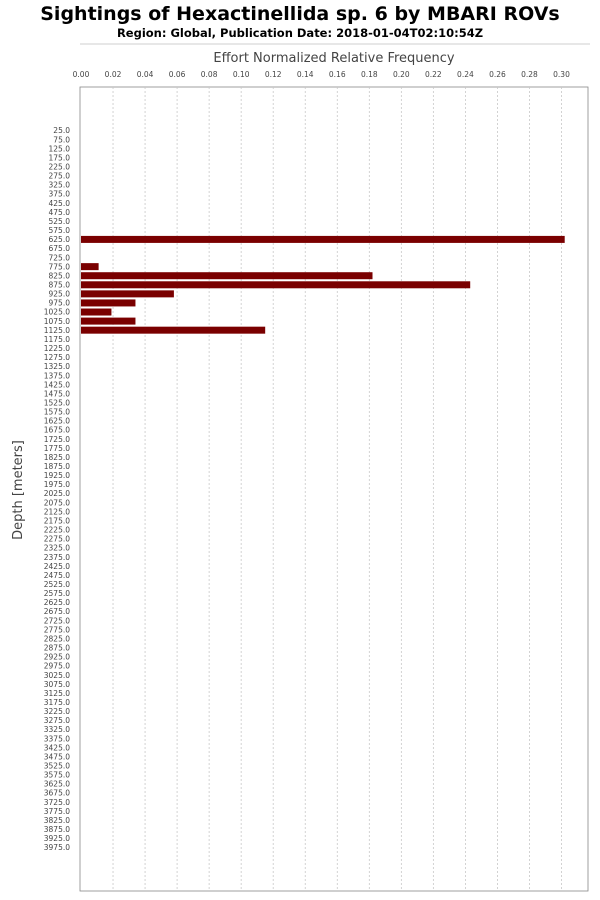 The width and height of the screenshot is (600, 900). I want to click on x-tick-label: 0.04, so click(145, 74).